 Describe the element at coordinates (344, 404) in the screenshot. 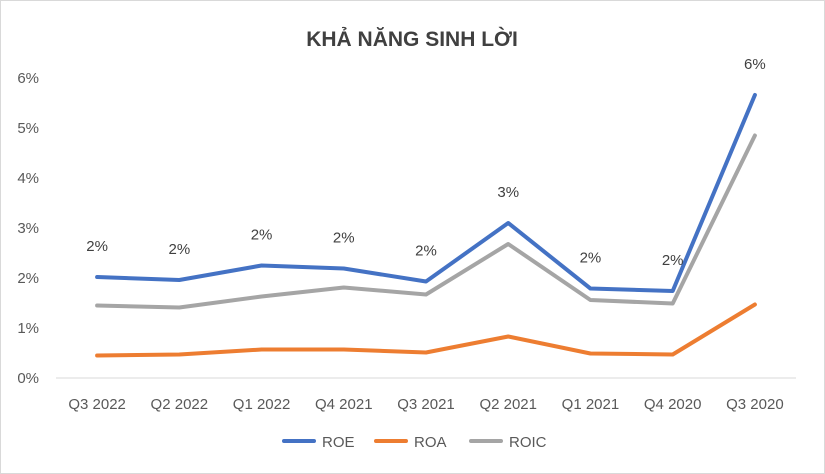

I see `x-tick-label: Q4 2021` at that location.